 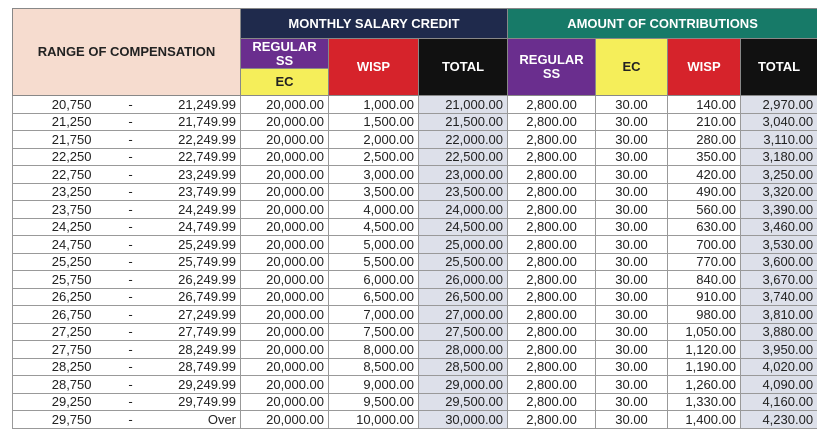 I want to click on range-from: 23,750, so click(x=59, y=209).